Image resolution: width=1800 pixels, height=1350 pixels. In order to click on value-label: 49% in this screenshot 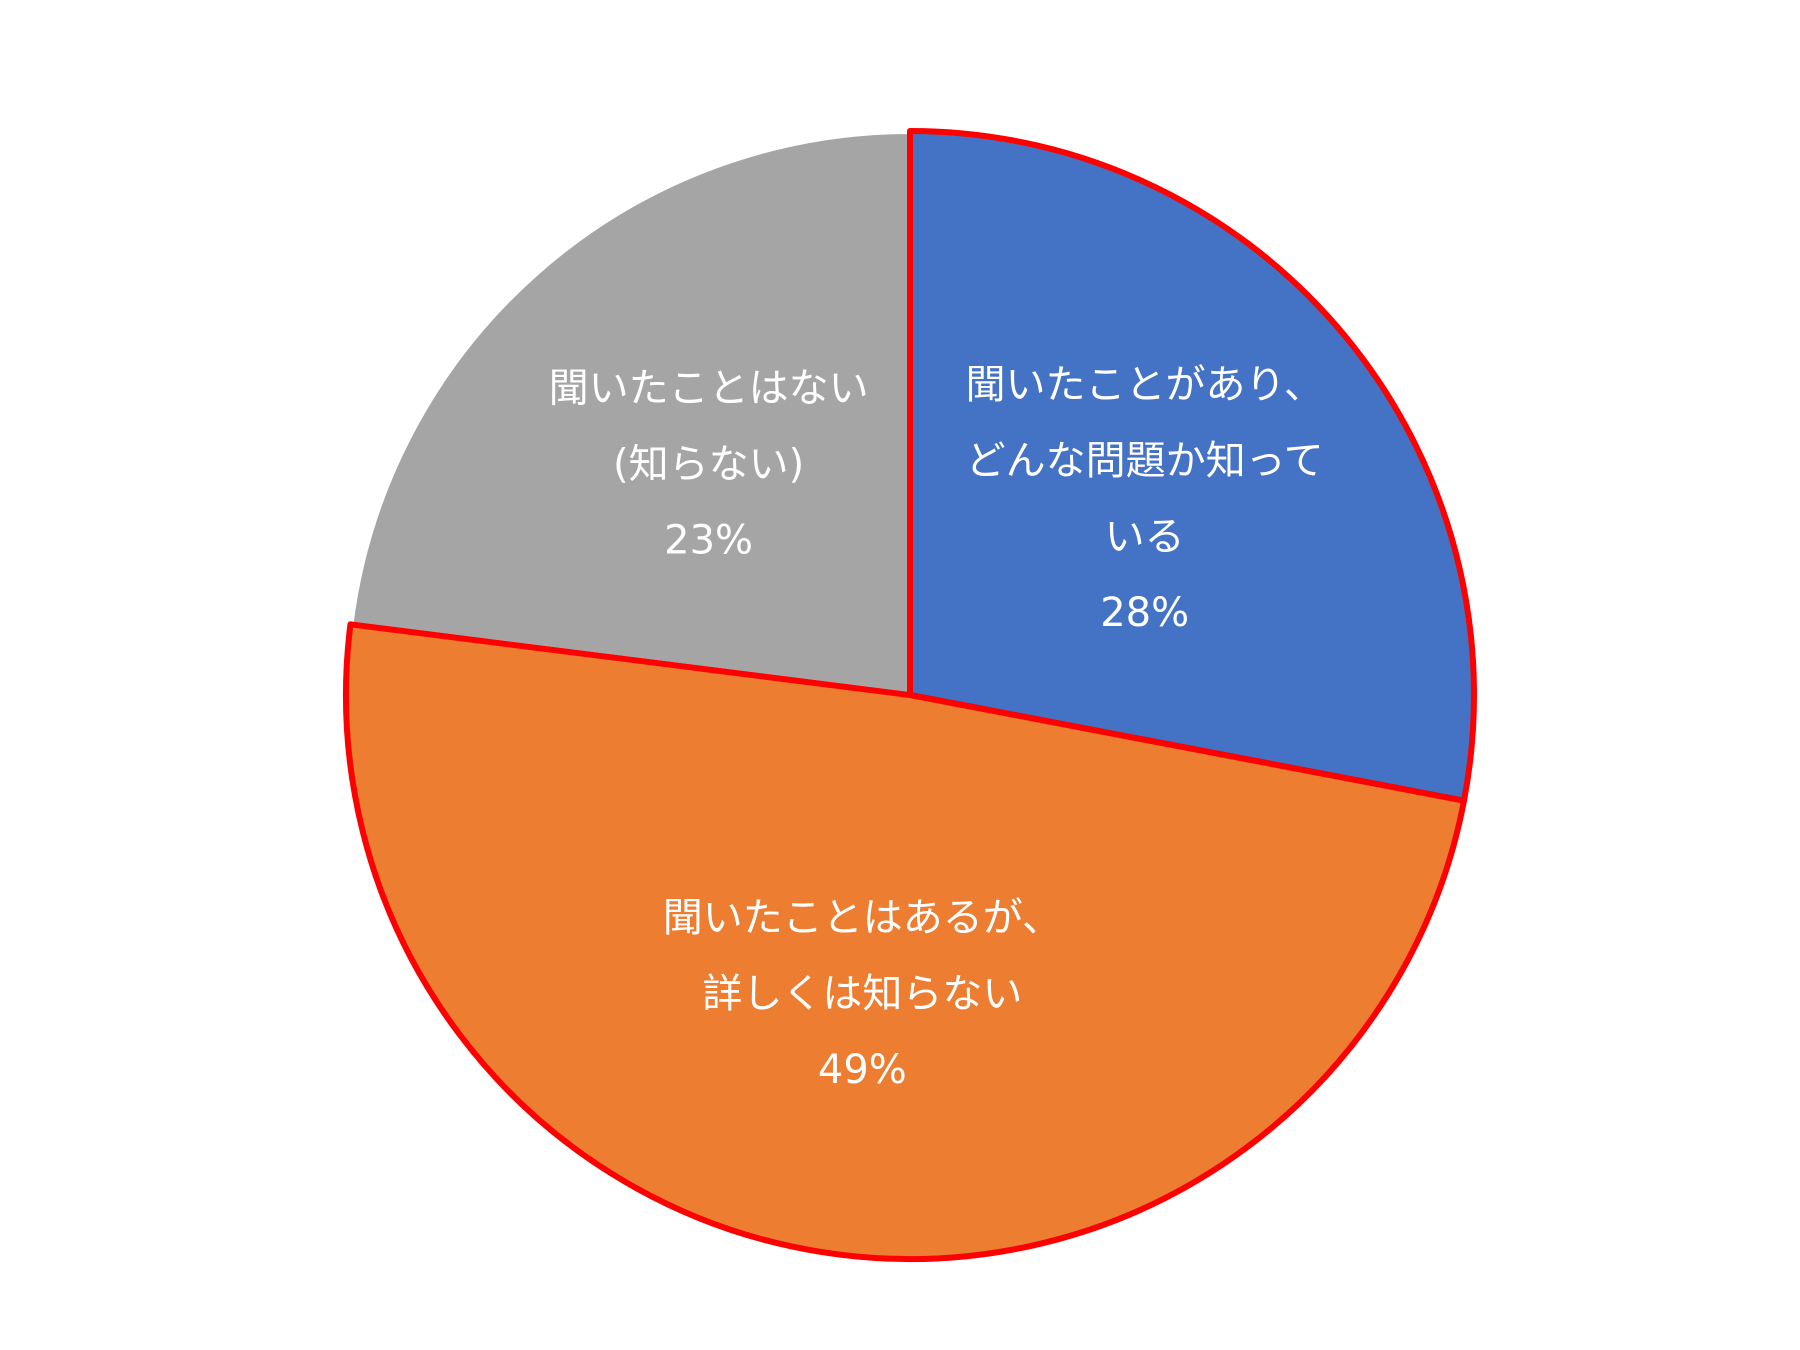, I will do `click(862, 1070)`.